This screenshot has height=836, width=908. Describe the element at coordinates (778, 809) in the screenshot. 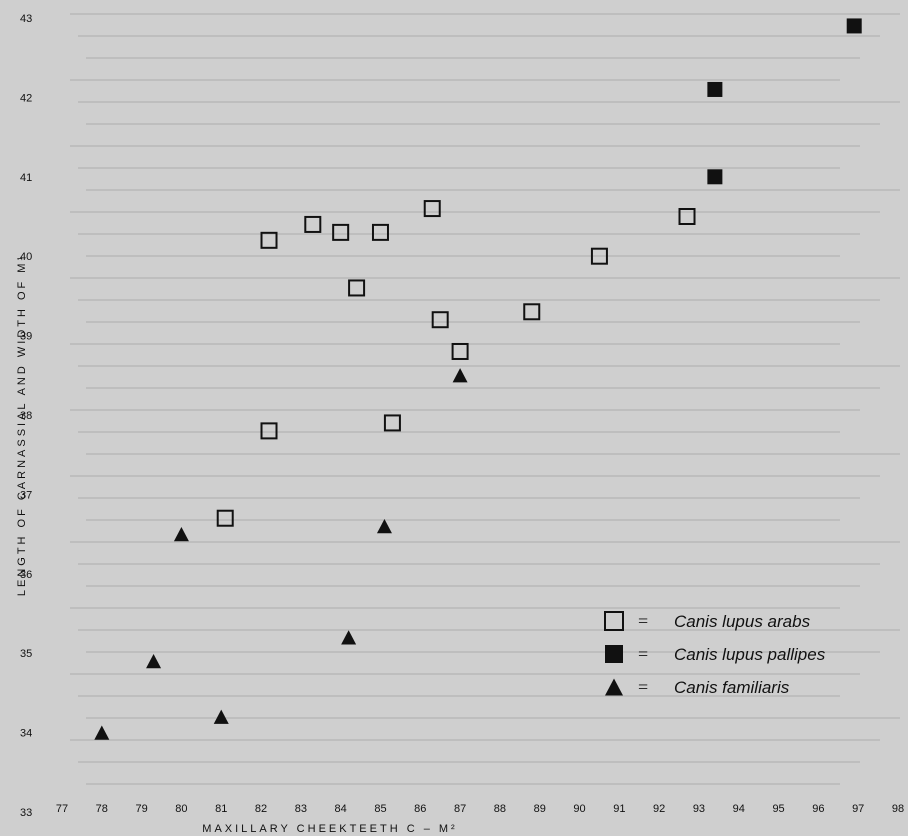

I see `x-tick-label: 95` at that location.